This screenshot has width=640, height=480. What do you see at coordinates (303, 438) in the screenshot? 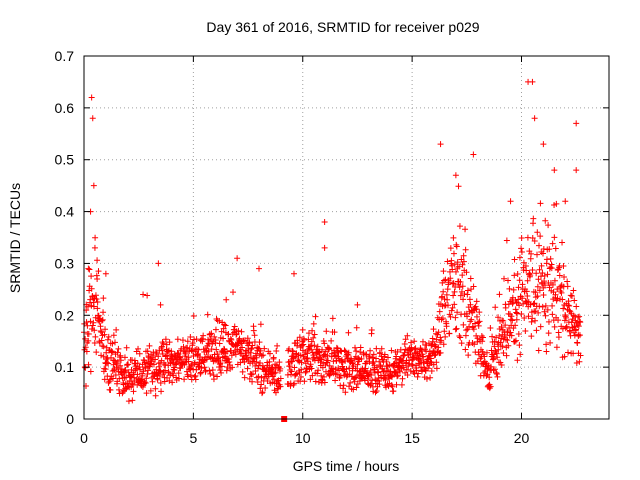
I see `x-tick-label: 10` at bounding box center [303, 438].